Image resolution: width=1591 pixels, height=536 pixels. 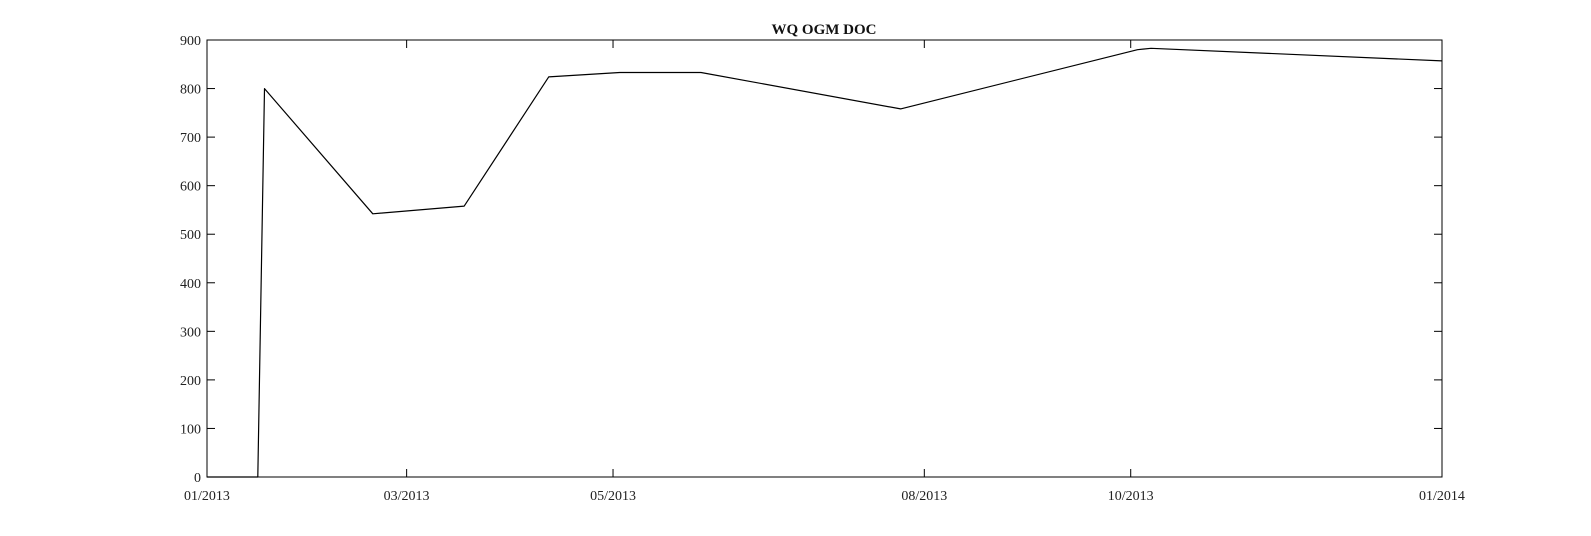 What do you see at coordinates (190, 284) in the screenshot?
I see `y-tick-label: 400` at bounding box center [190, 284].